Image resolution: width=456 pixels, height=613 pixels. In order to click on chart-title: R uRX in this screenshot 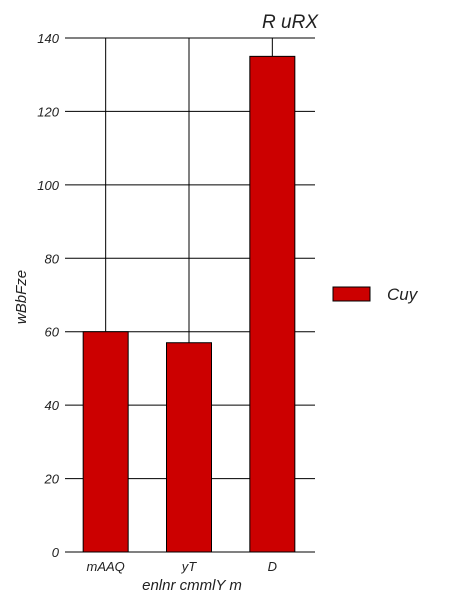, I will do `click(290, 22)`.